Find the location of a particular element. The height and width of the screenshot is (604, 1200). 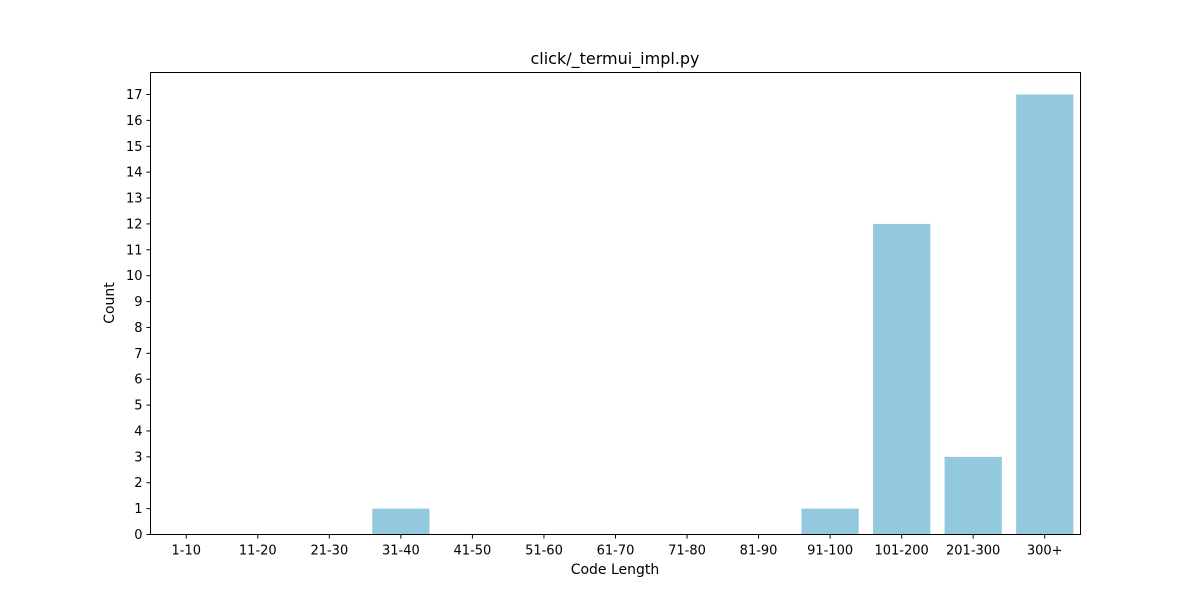

y-tick-label: 3 is located at coordinates (138, 457).